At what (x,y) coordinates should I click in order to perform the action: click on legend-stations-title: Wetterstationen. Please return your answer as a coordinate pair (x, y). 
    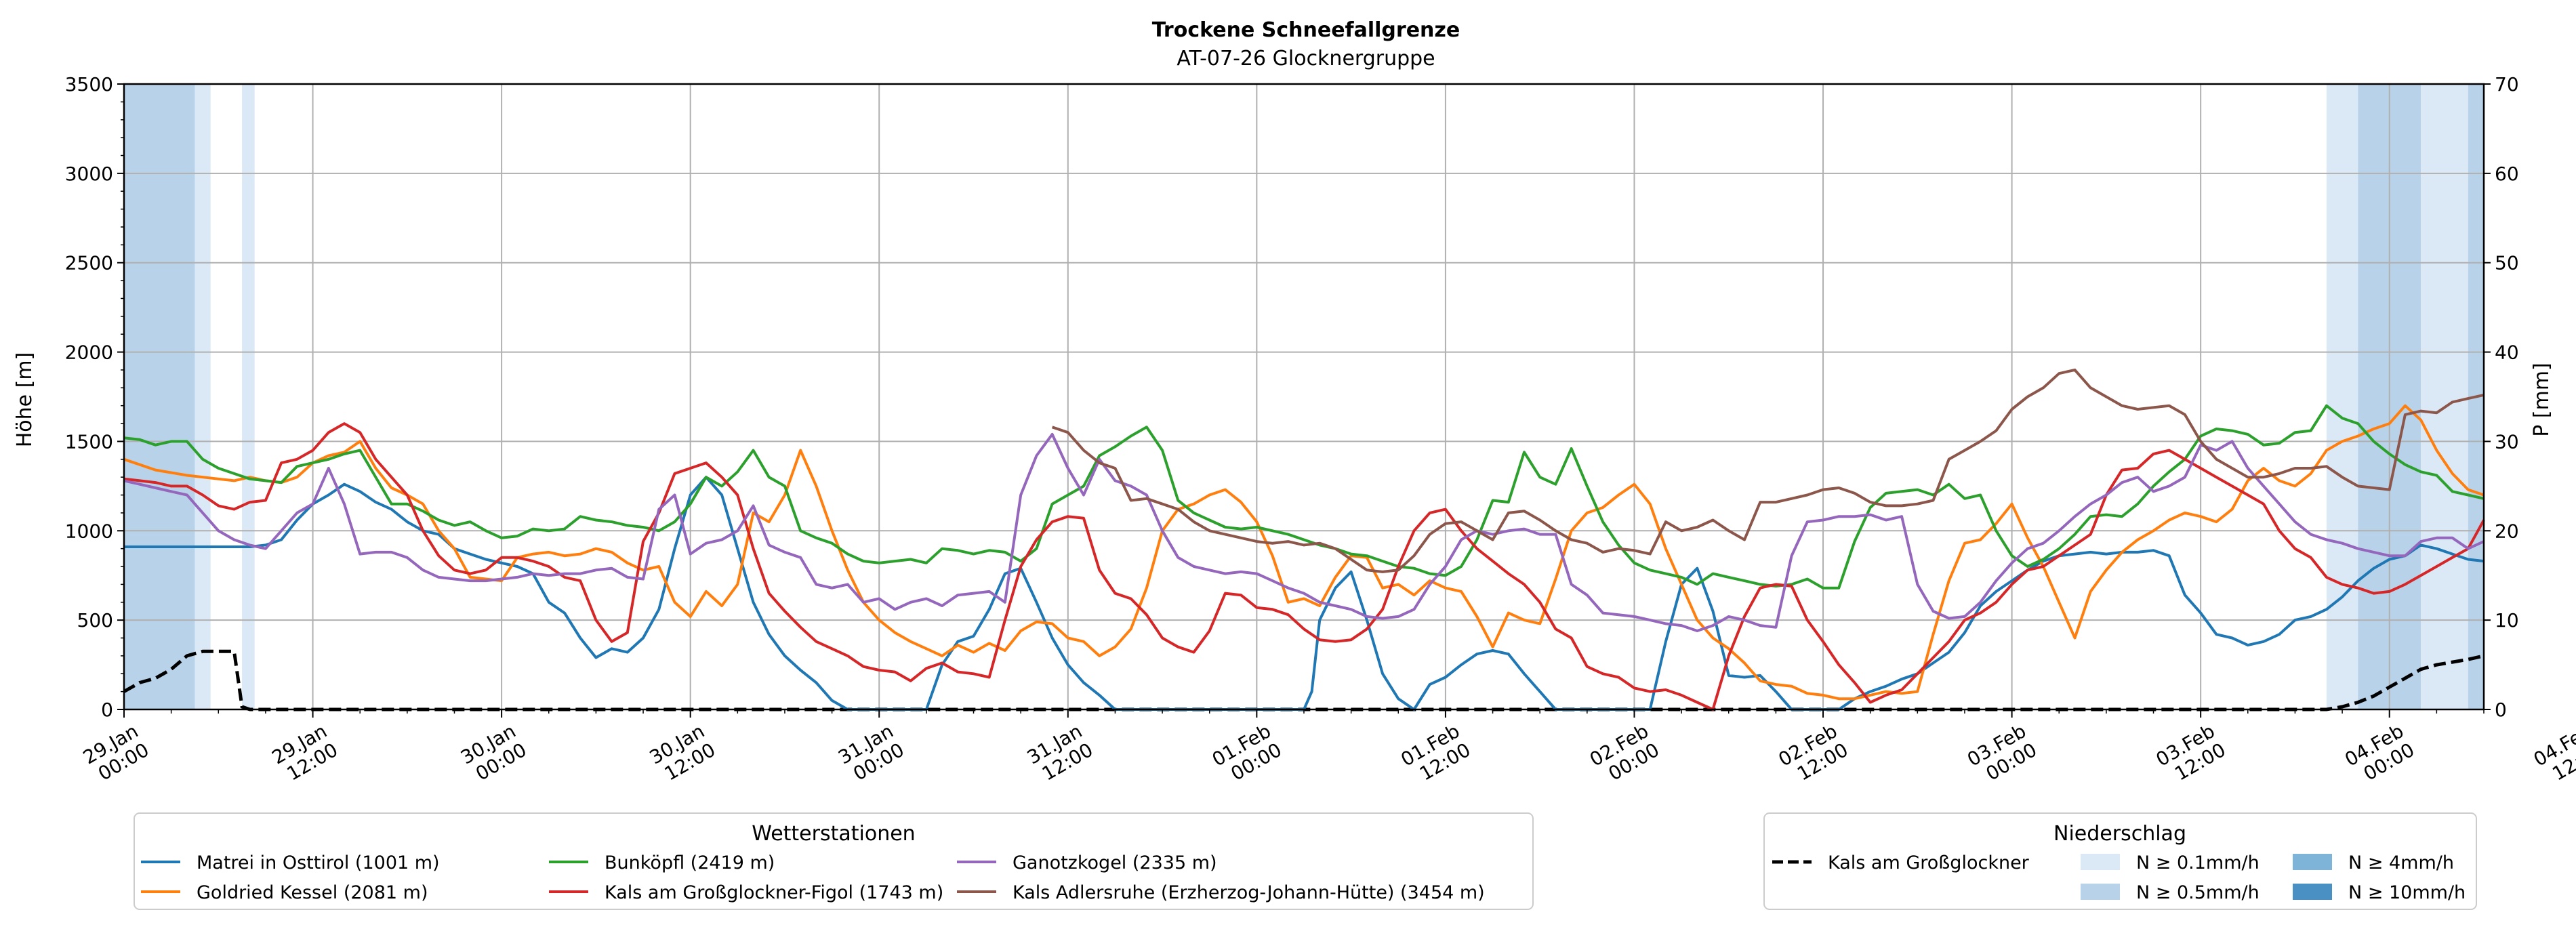
    Looking at the image, I should click on (833, 834).